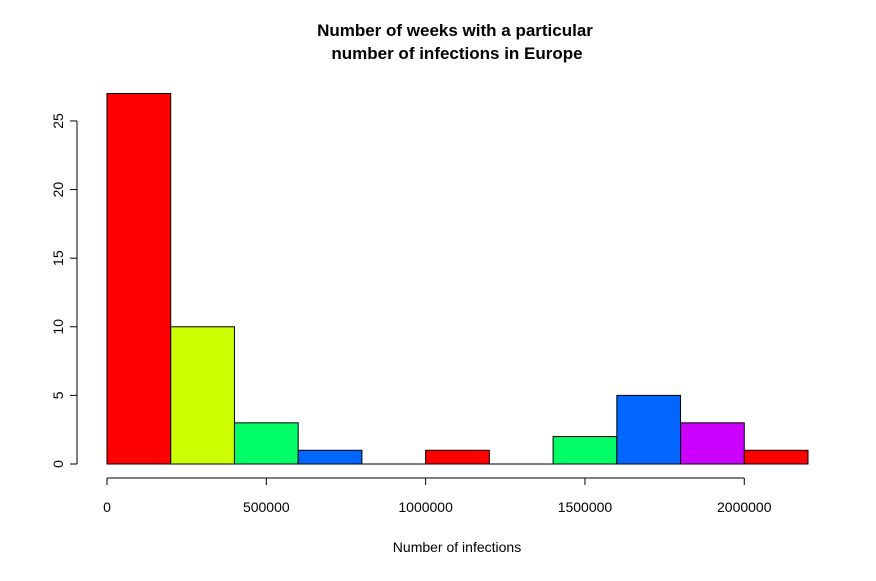 The height and width of the screenshot is (581, 876). I want to click on y-tick-label-3: 15, so click(58, 258).